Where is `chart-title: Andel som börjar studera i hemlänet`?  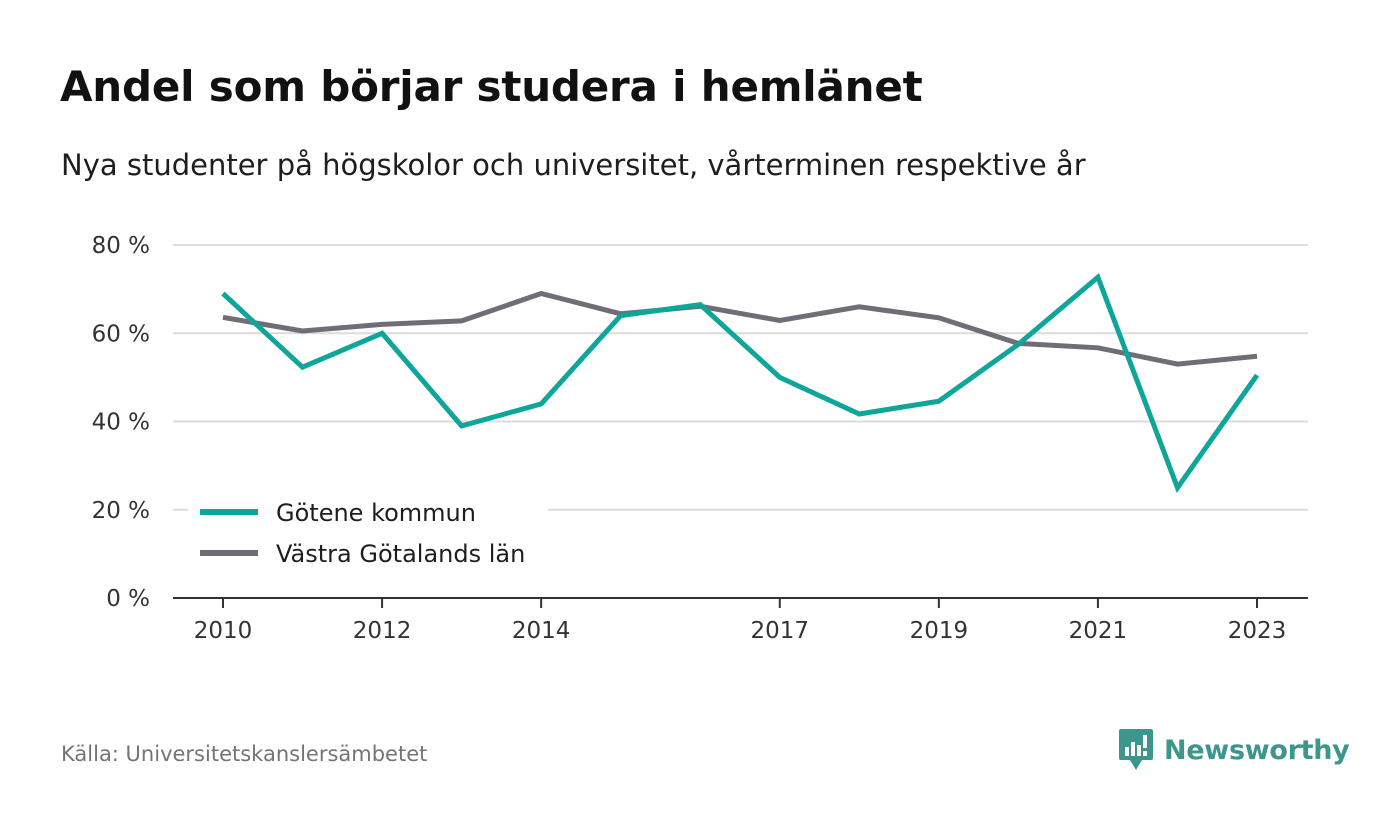
chart-title: Andel som börjar studera i hemlänet is located at coordinates (491, 86).